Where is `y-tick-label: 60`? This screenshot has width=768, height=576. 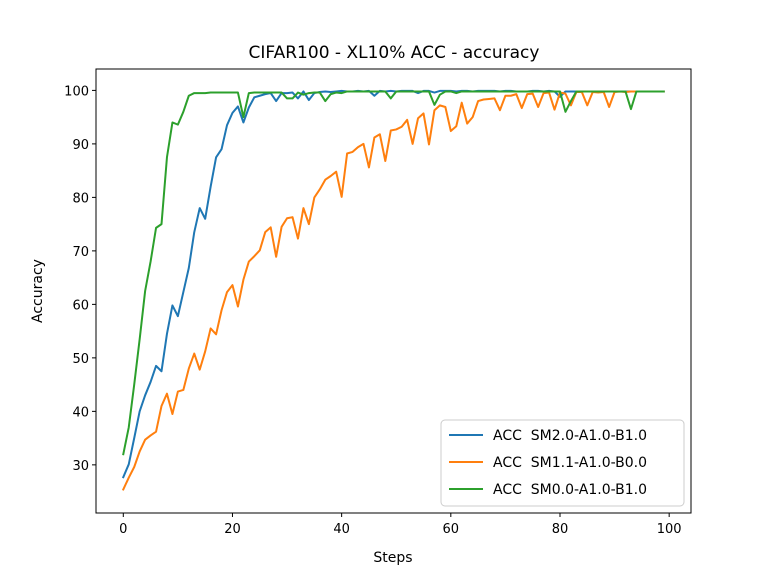 y-tick-label: 60 is located at coordinates (80, 305).